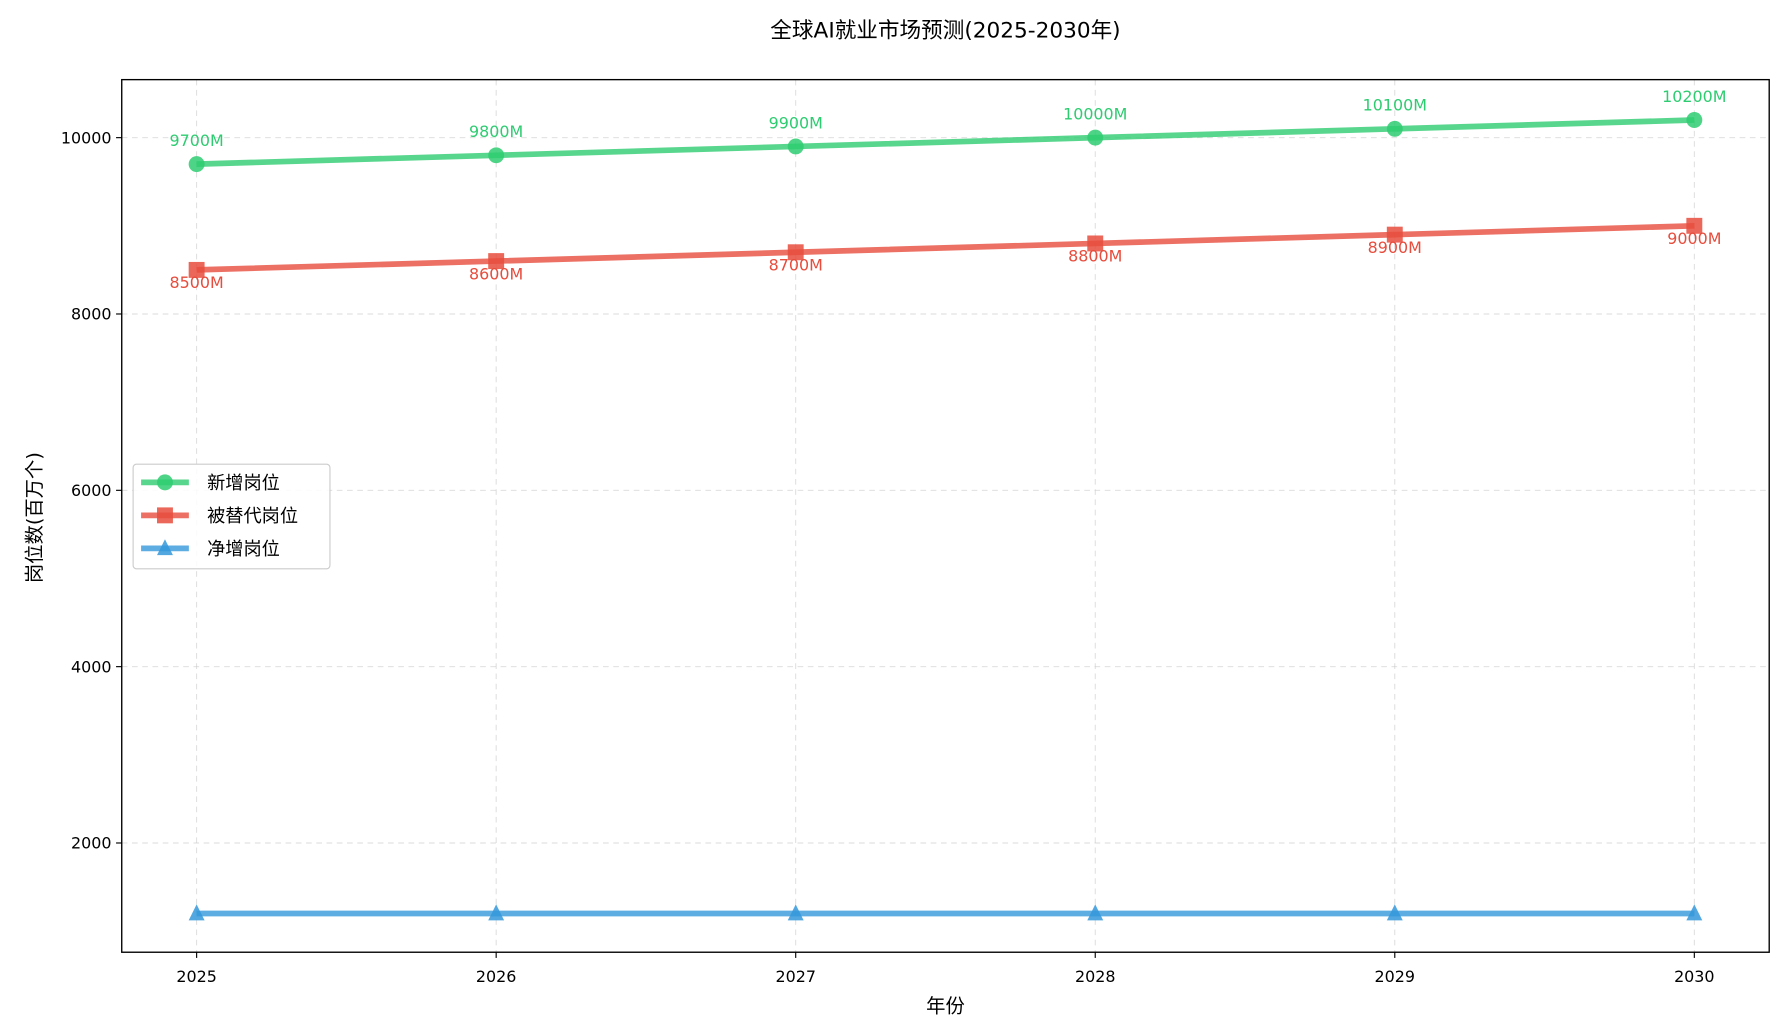 The height and width of the screenshot is (1033, 1784). What do you see at coordinates (243, 549) in the screenshot?
I see `legend-label: 净增岗位` at bounding box center [243, 549].